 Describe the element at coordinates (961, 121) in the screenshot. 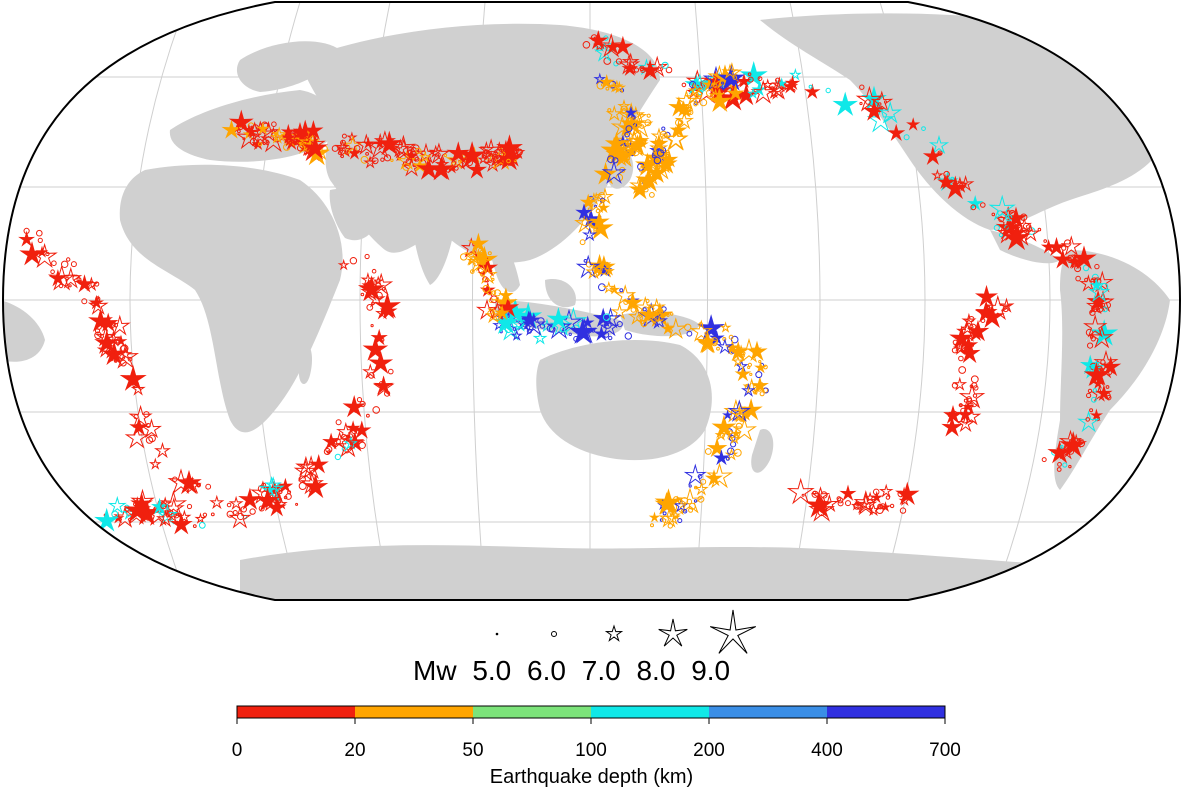

I see `north-america` at that location.